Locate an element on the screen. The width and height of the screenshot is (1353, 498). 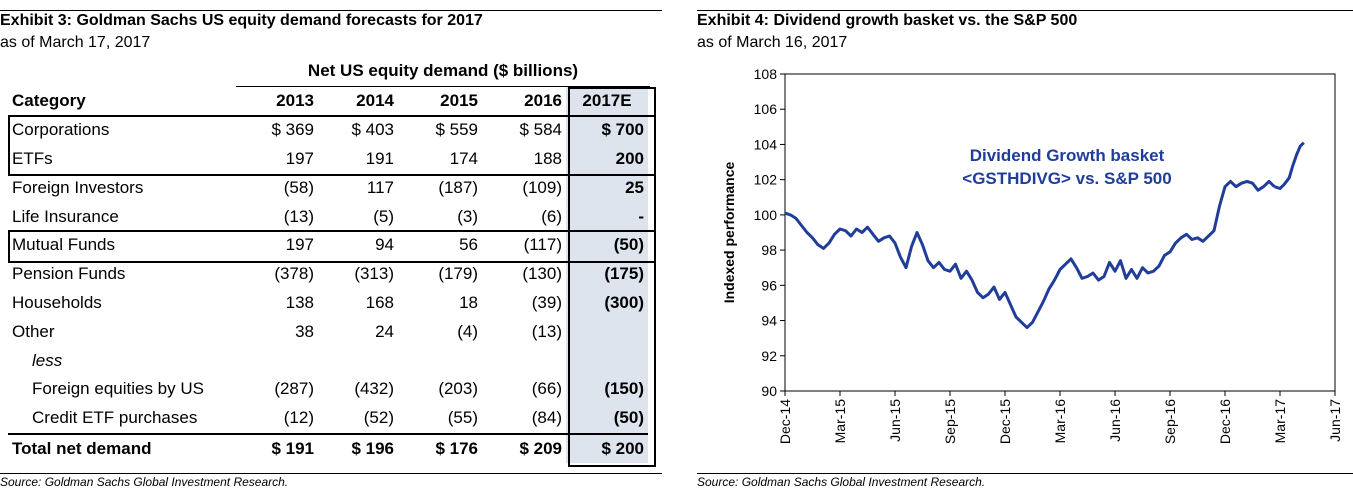
row-category: Foreign equities by US is located at coordinates (118, 389).